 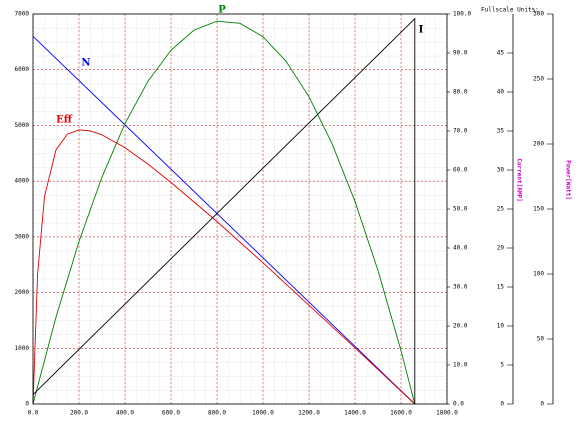 I want to click on y2-tick-label: 40.0, so click(x=460, y=248).